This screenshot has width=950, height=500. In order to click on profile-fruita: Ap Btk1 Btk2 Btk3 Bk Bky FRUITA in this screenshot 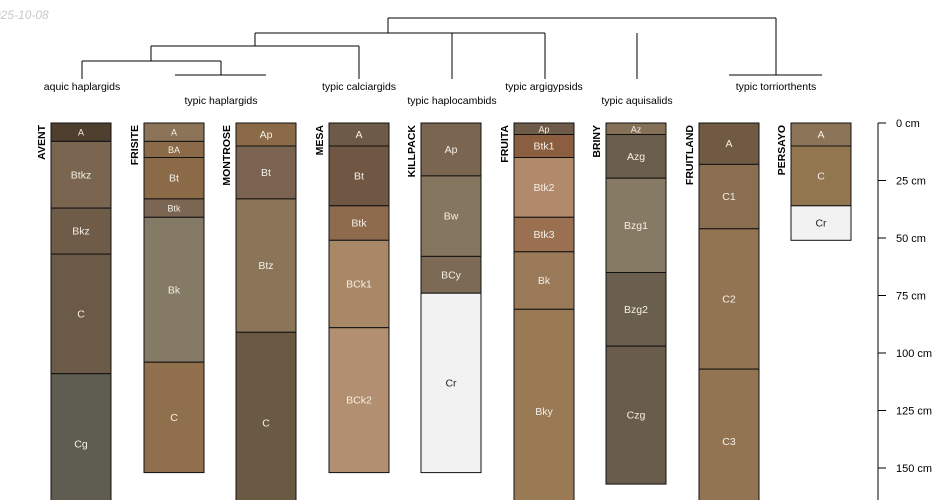, I will do `click(537, 311)`.